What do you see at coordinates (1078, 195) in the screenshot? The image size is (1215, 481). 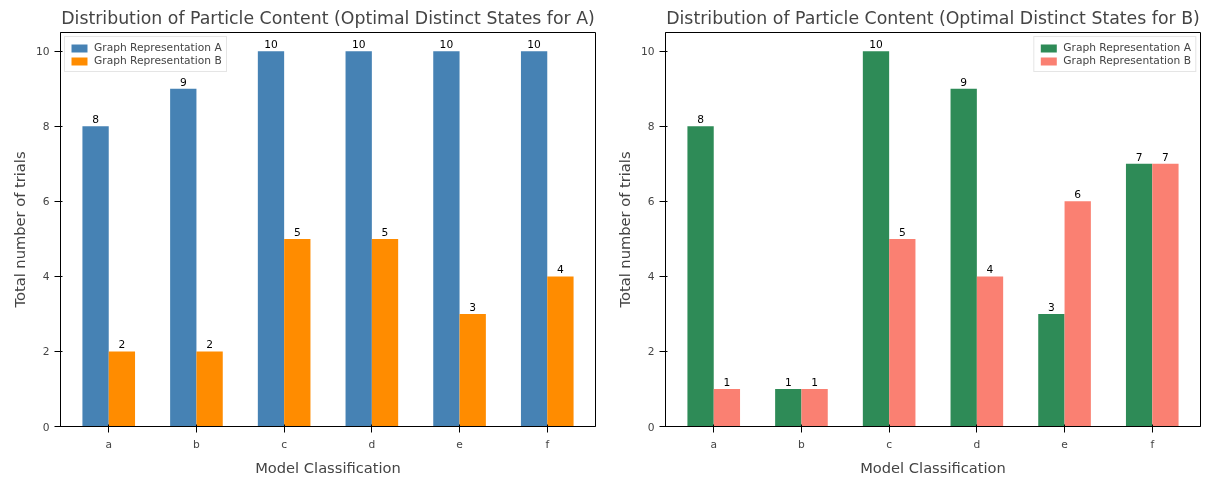 I see `data-label: 6` at bounding box center [1078, 195].